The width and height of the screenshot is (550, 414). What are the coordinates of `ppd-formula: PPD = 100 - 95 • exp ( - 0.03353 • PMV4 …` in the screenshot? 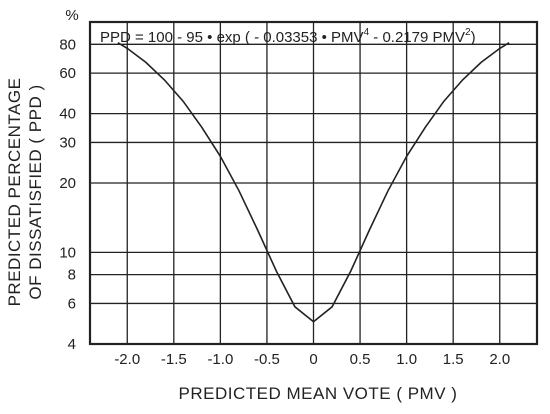 It's located at (288, 36).